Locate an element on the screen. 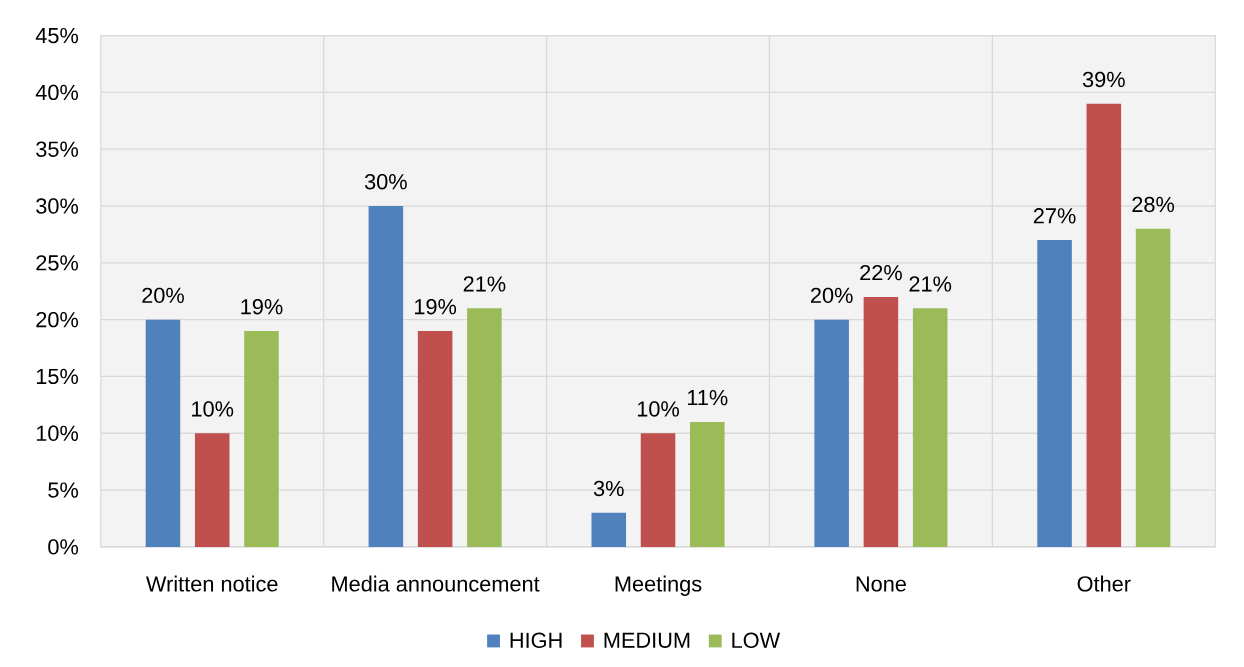  y-tick-label: 25% is located at coordinates (57, 263).